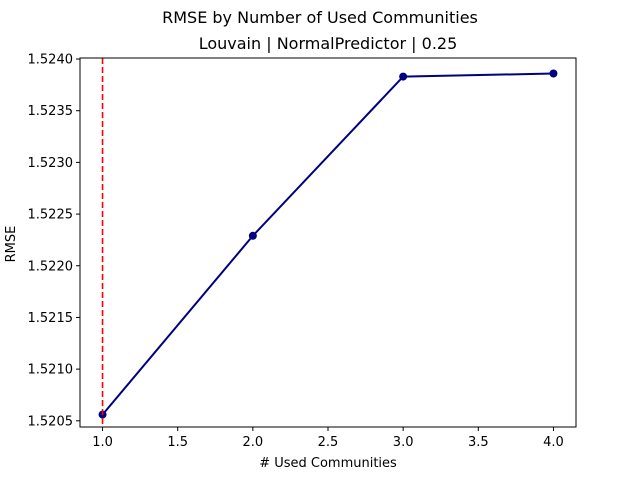 This screenshot has height=480, width=640. I want to click on y-tick-label: 1.5220, so click(51, 266).